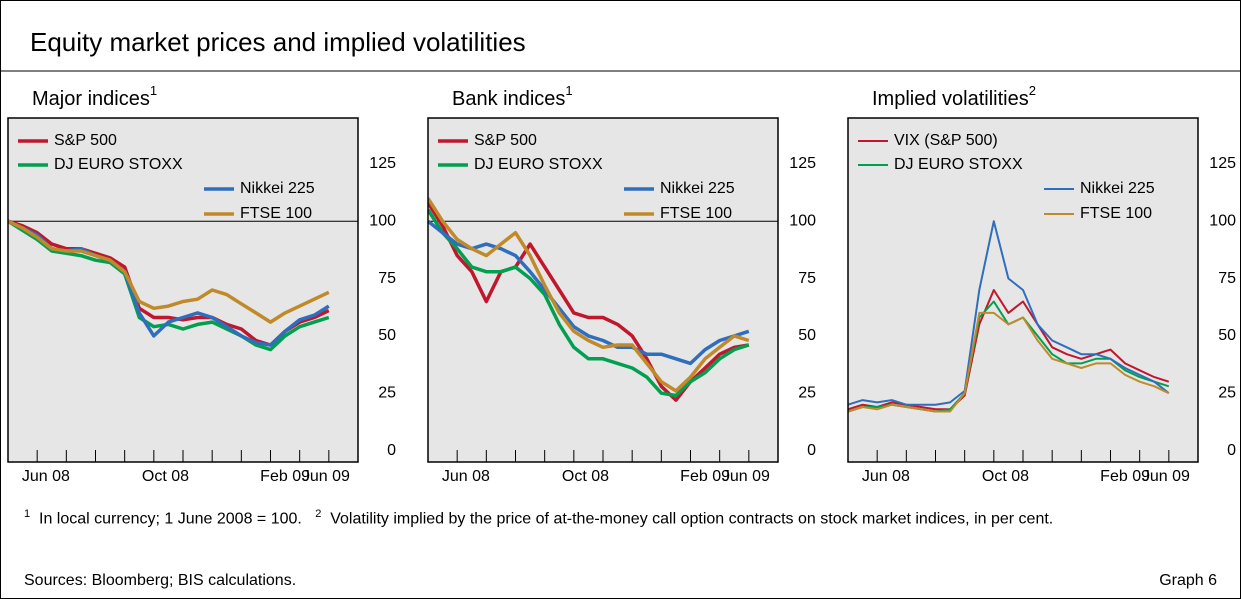 The width and height of the screenshot is (1241, 599). Describe the element at coordinates (160, 580) in the screenshot. I see `sources: Sources: Bloomberg; BIS calculations.` at that location.